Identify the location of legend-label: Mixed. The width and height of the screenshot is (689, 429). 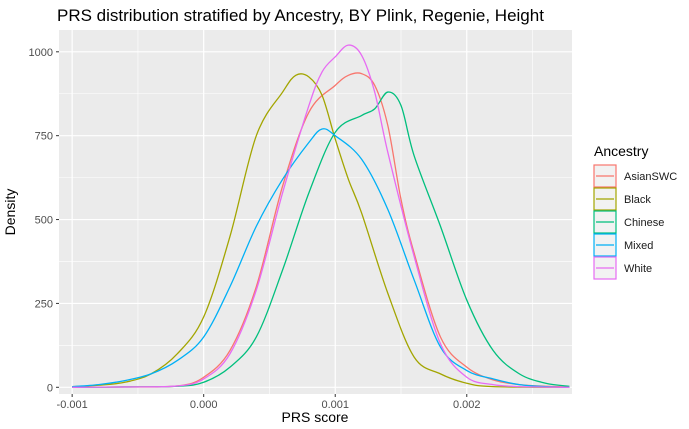
(638, 246).